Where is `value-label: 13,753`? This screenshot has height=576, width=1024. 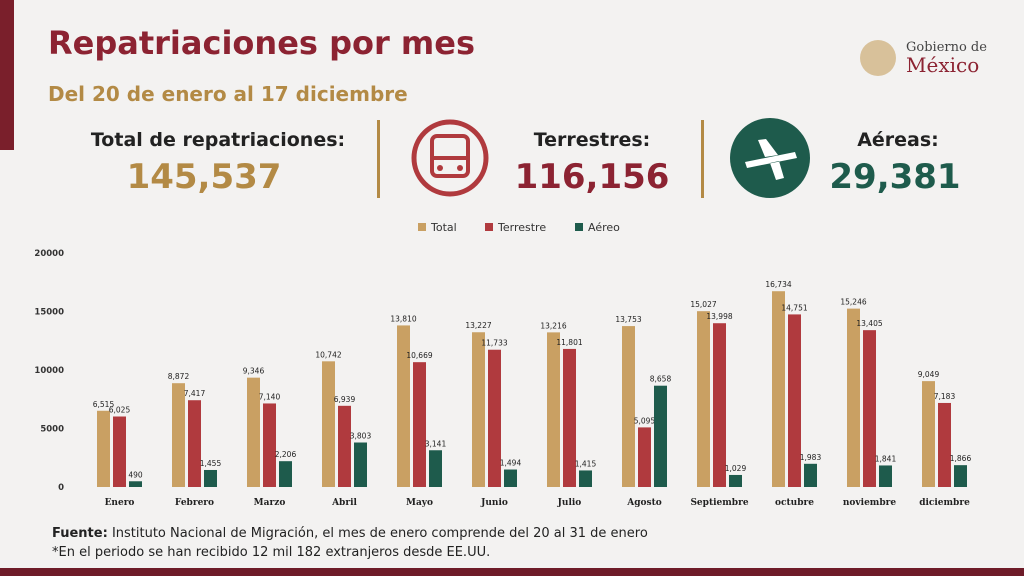
value-label: 13,753 is located at coordinates (628, 319).